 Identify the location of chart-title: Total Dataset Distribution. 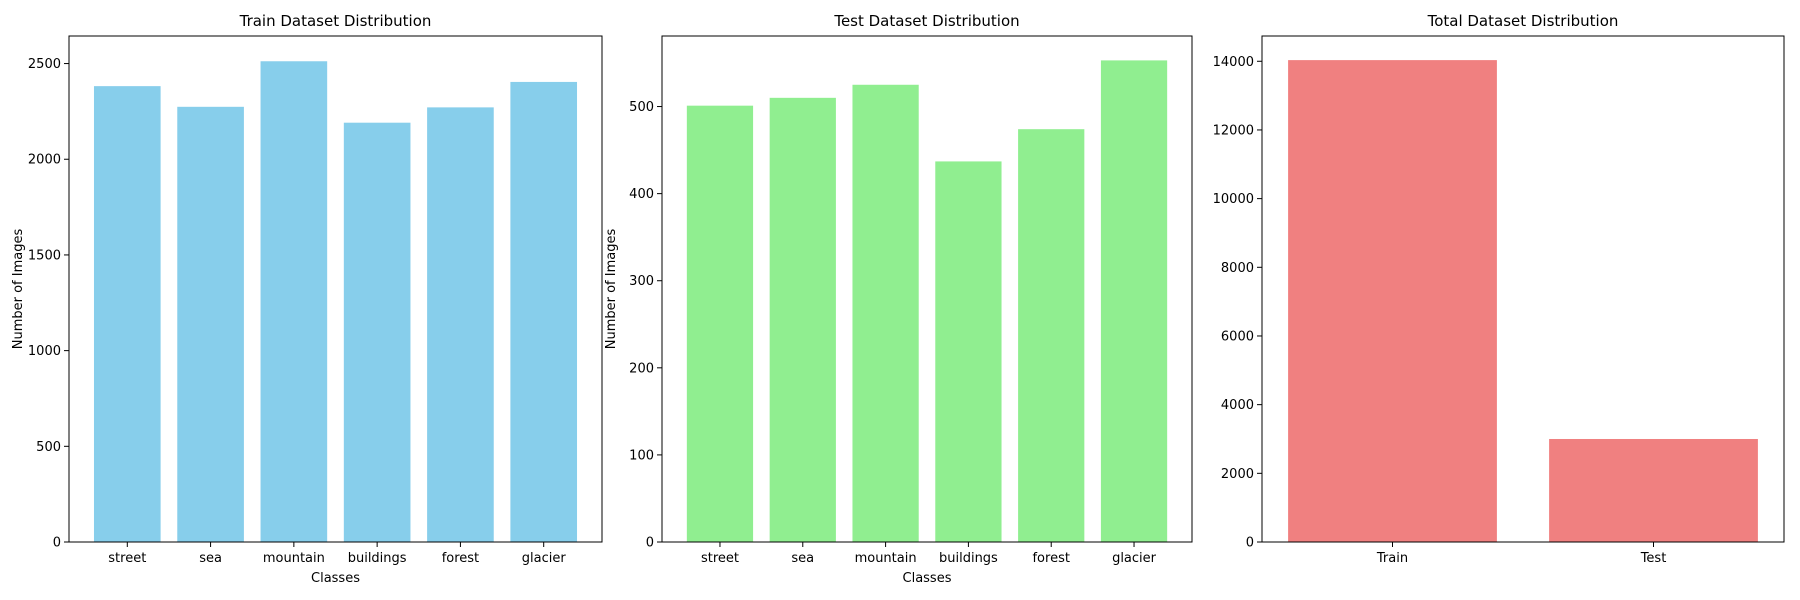
(1523, 21).